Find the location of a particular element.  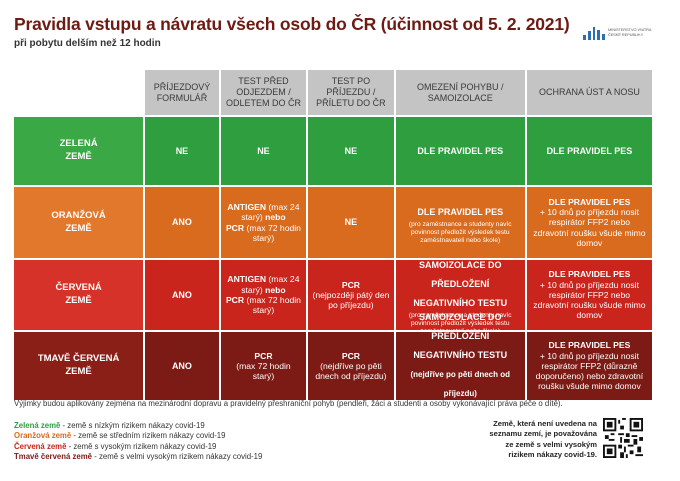

header-empty is located at coordinates (78, 92).